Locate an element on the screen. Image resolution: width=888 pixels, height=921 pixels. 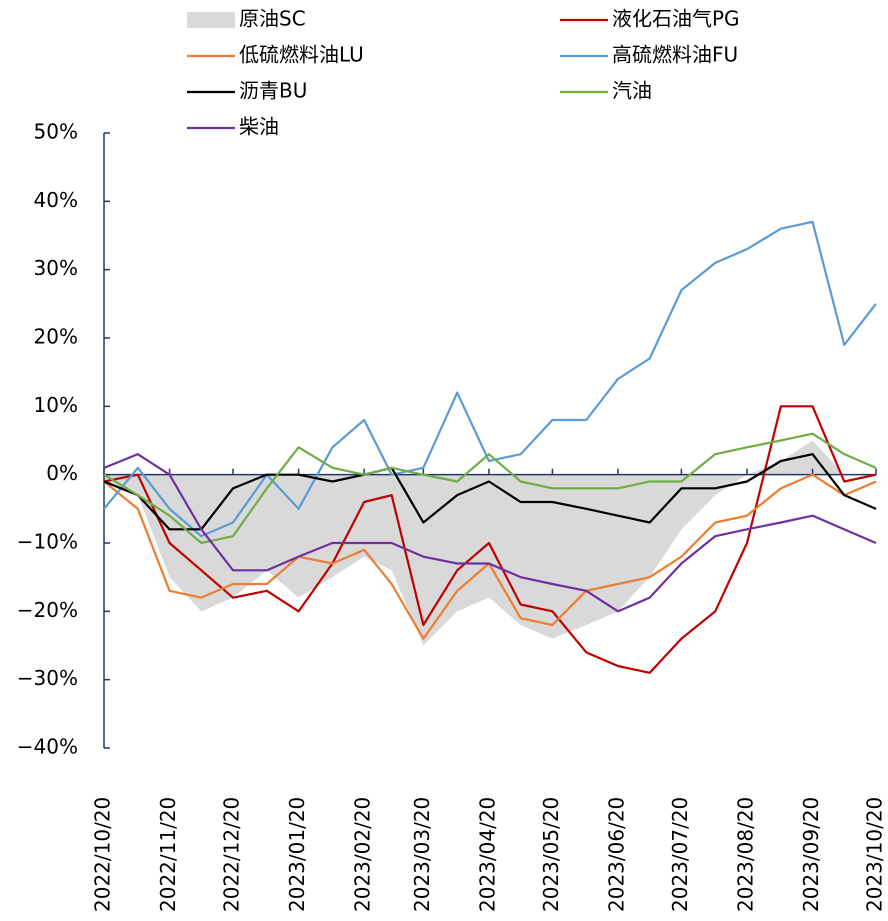
y-tick-label: 30% is located at coordinates (56, 268).